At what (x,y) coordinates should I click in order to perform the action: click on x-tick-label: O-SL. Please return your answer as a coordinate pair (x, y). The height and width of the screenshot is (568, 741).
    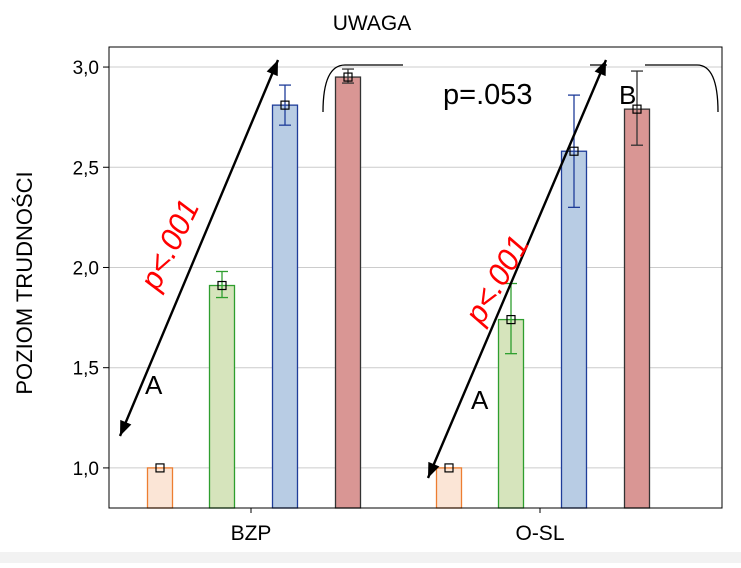
    Looking at the image, I should click on (539, 533).